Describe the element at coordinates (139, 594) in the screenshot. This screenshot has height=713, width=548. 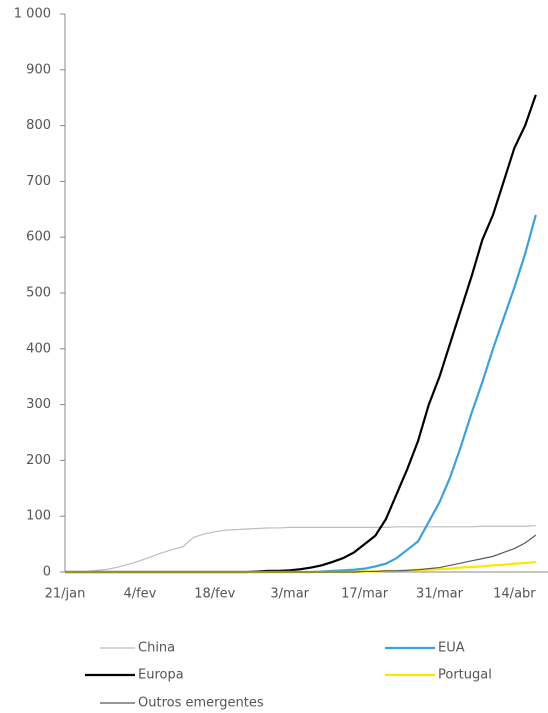
I see `x-tick-label: 4/fev` at that location.